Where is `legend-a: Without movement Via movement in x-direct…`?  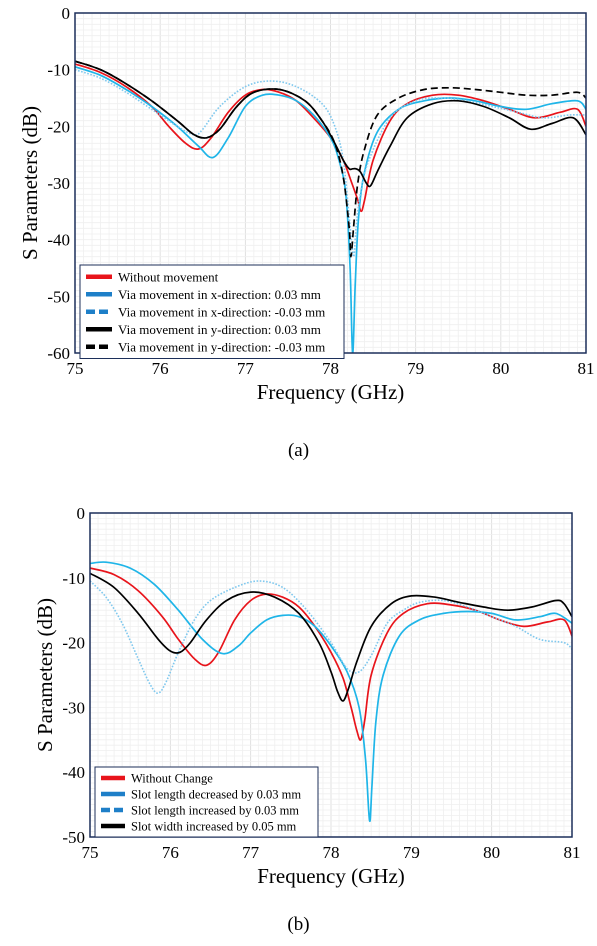 legend-a: Without movement Via movement in x-direct… is located at coordinates (212, 311).